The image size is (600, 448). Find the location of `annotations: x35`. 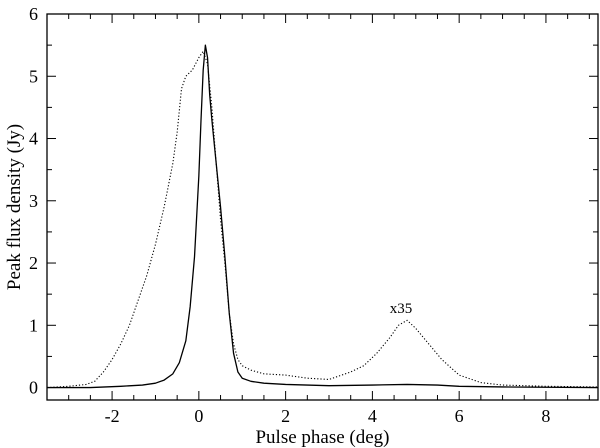

annotations: x35 is located at coordinates (401, 309).